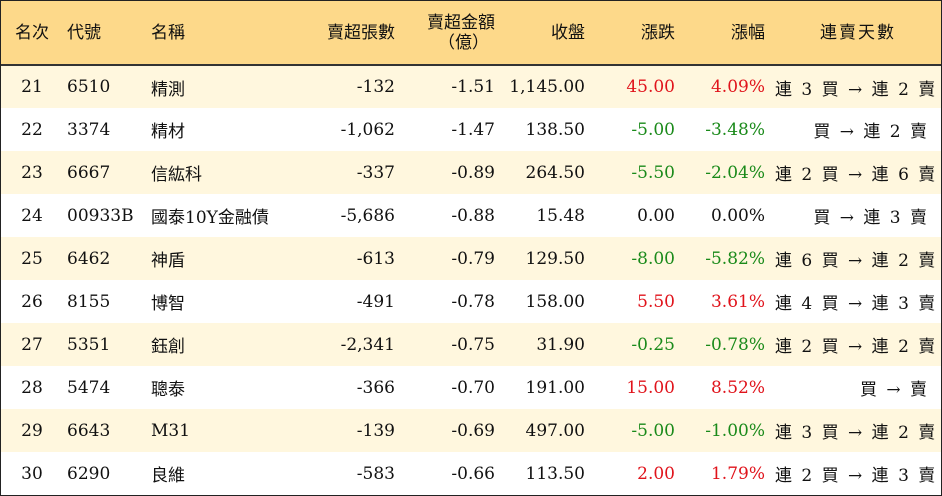 This screenshot has width=942, height=496. What do you see at coordinates (730, 33) in the screenshot?
I see `header-pct: 漲幅` at bounding box center [730, 33].